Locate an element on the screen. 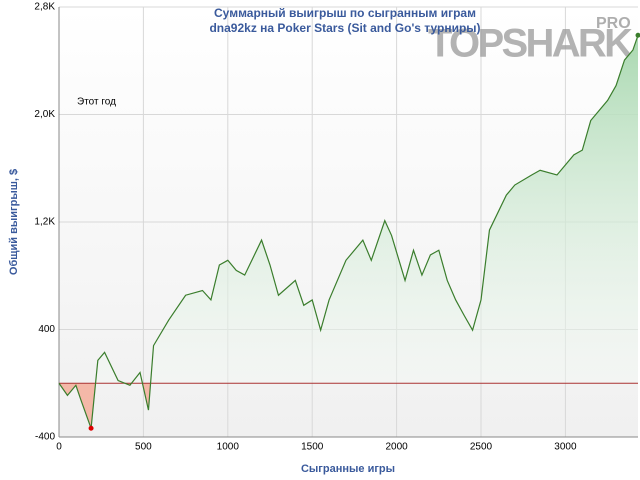  y-tick-label: 1,2K is located at coordinates (44, 222).